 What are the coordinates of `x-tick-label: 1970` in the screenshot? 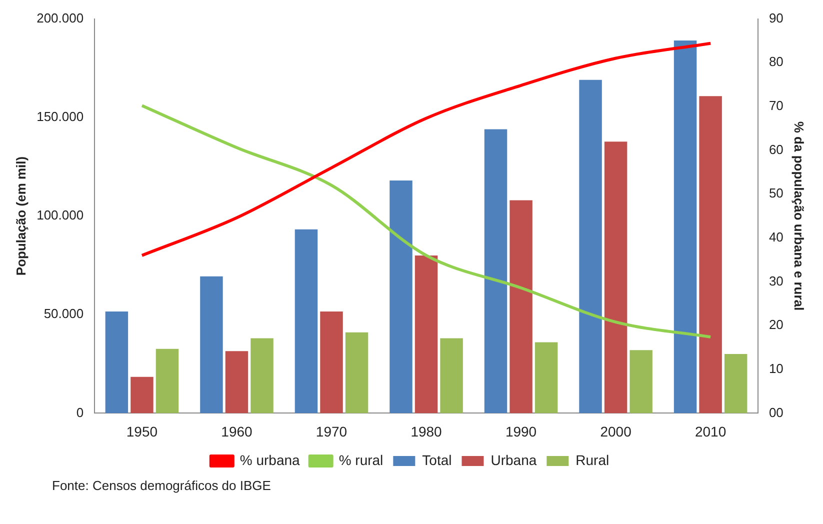 It's located at (332, 431).